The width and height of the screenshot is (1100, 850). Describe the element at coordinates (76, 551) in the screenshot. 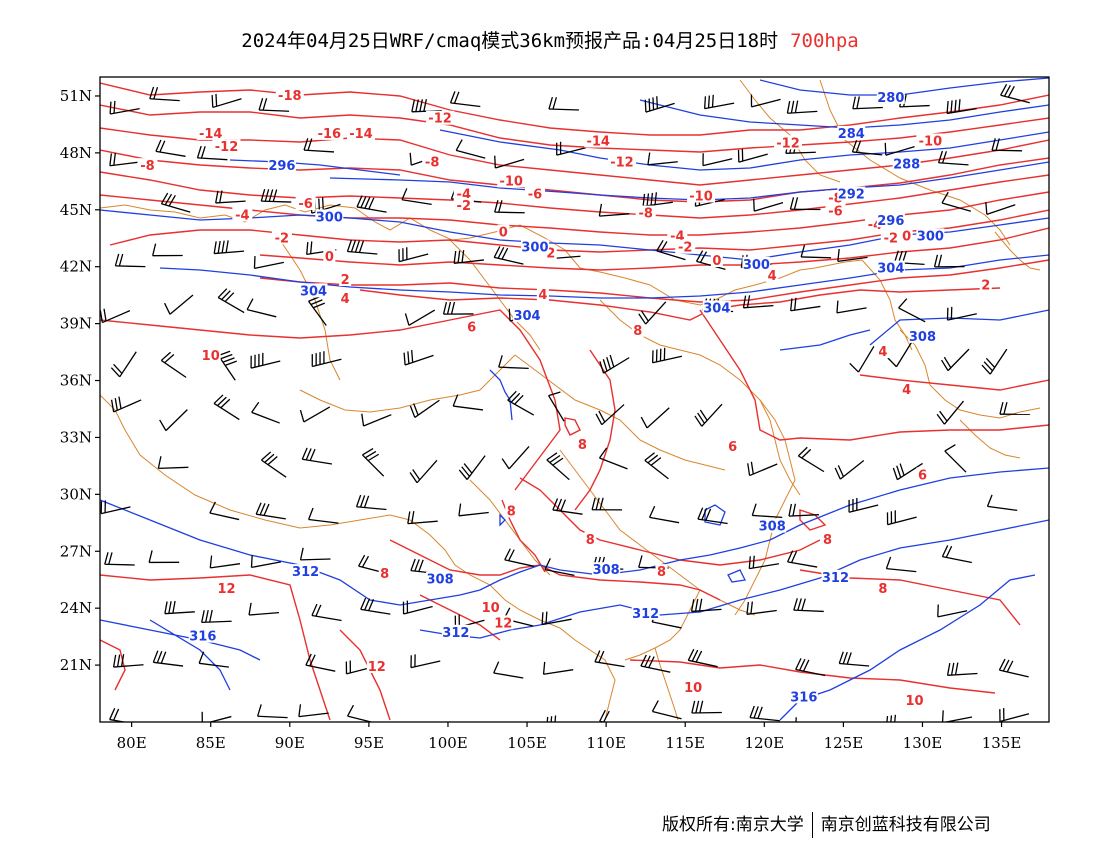

I see `lat-tick-label: 27N` at that location.